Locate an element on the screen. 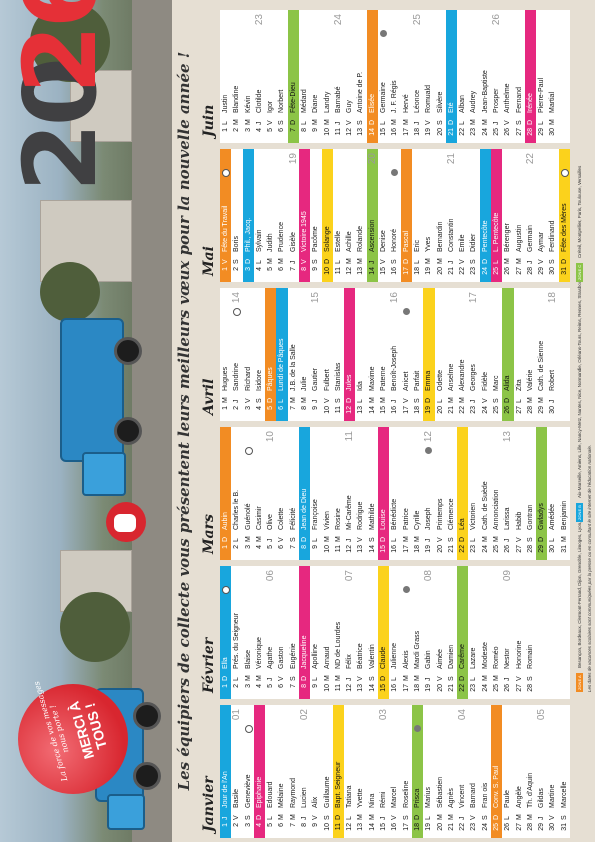  garbage-truck is located at coordinates (101, 407).